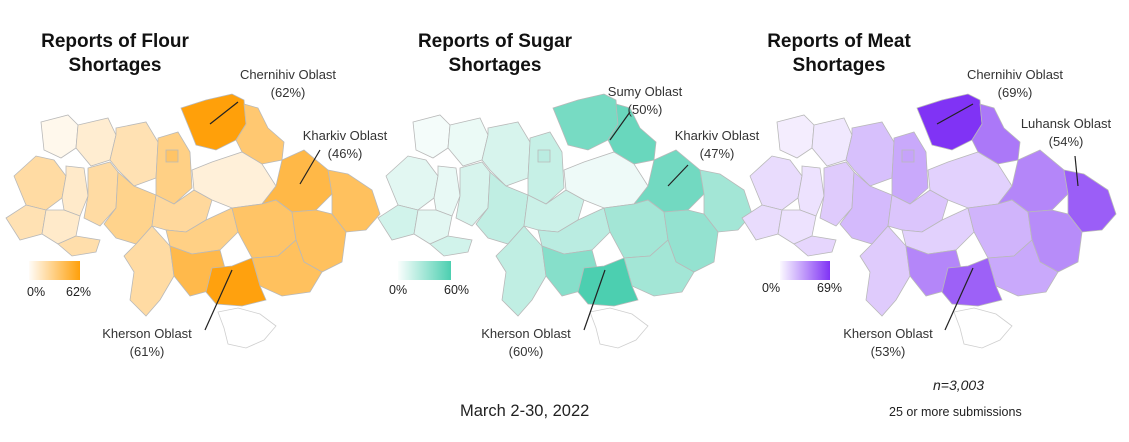 This screenshot has width=1129, height=442. Describe the element at coordinates (36, 292) in the screenshot. I see `flour-legend-min: 0%` at that location.